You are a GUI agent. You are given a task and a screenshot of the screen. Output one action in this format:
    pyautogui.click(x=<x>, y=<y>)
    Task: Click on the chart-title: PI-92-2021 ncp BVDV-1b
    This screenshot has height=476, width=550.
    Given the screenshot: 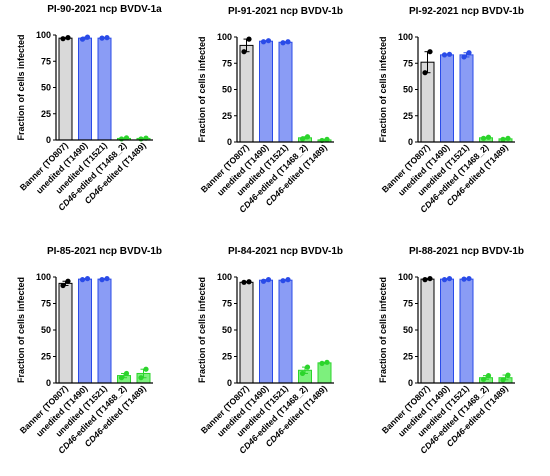 What is the action you would take?
    pyautogui.click(x=466, y=11)
    